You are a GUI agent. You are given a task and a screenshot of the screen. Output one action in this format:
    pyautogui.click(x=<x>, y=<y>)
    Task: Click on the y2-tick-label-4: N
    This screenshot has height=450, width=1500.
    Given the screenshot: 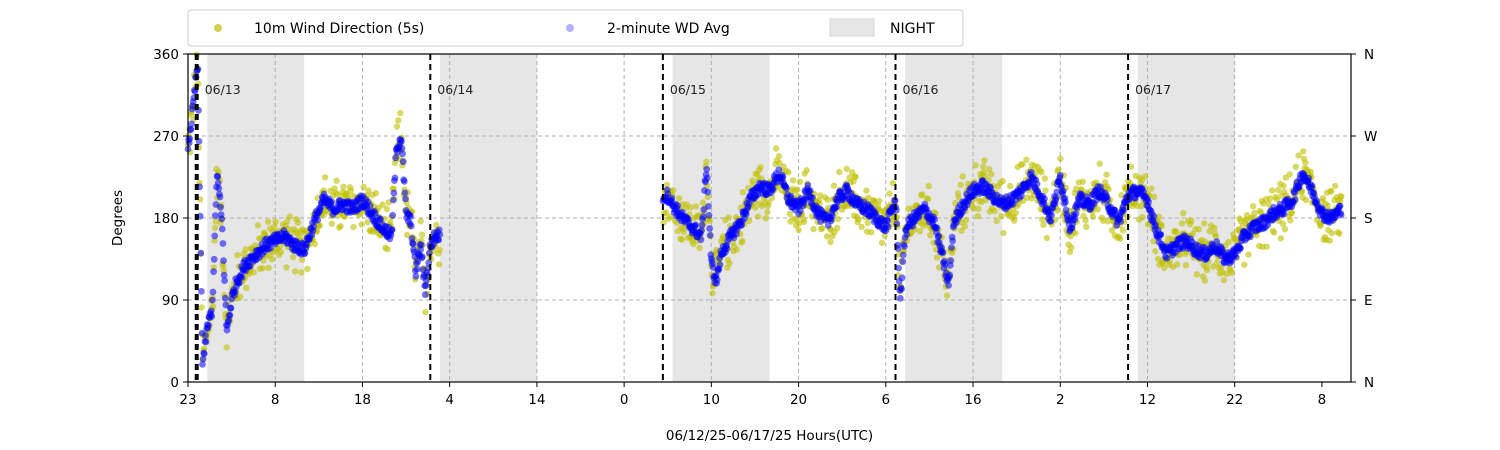 What is the action you would take?
    pyautogui.click(x=1369, y=55)
    